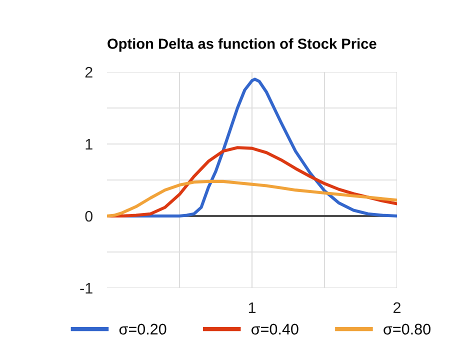 This screenshot has height=358, width=474. I want to click on legend-label: σ=0.80, so click(407, 329).